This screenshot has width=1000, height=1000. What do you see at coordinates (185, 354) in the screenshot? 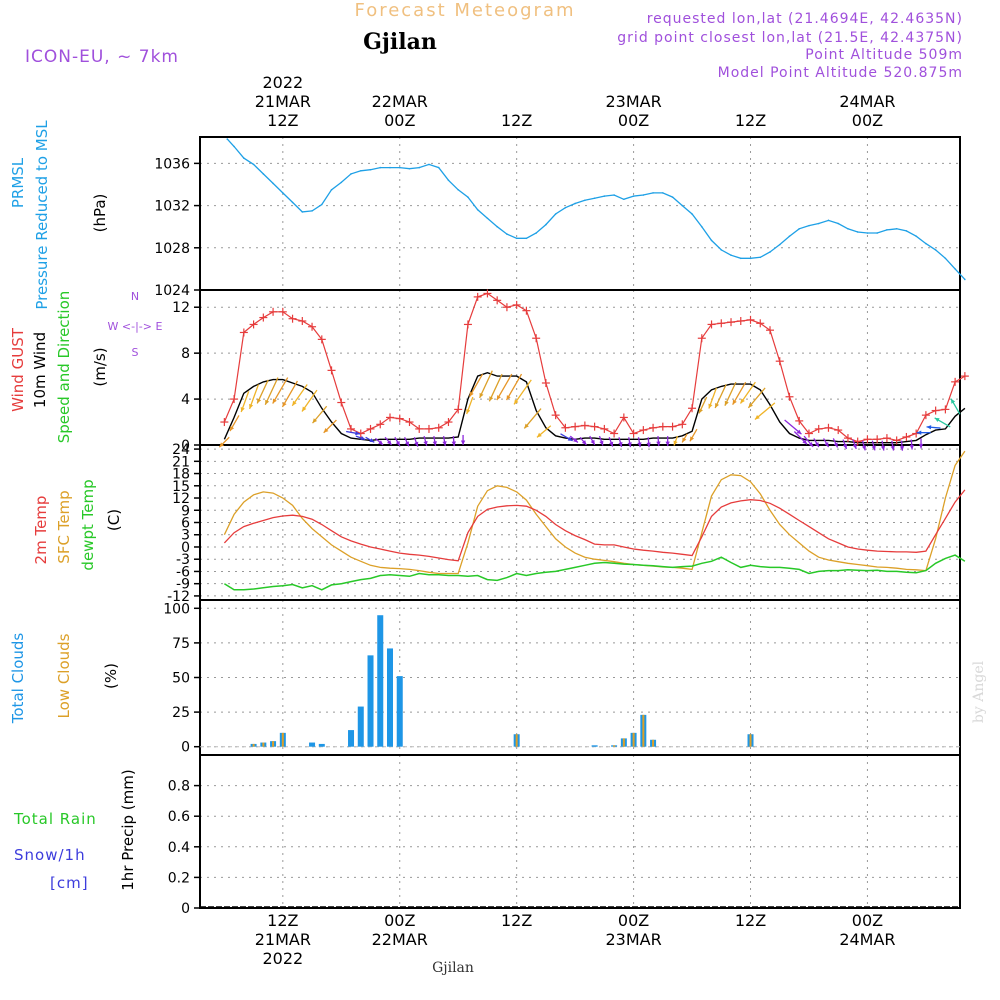
I see `wind-ytick-label: 8` at bounding box center [185, 354].